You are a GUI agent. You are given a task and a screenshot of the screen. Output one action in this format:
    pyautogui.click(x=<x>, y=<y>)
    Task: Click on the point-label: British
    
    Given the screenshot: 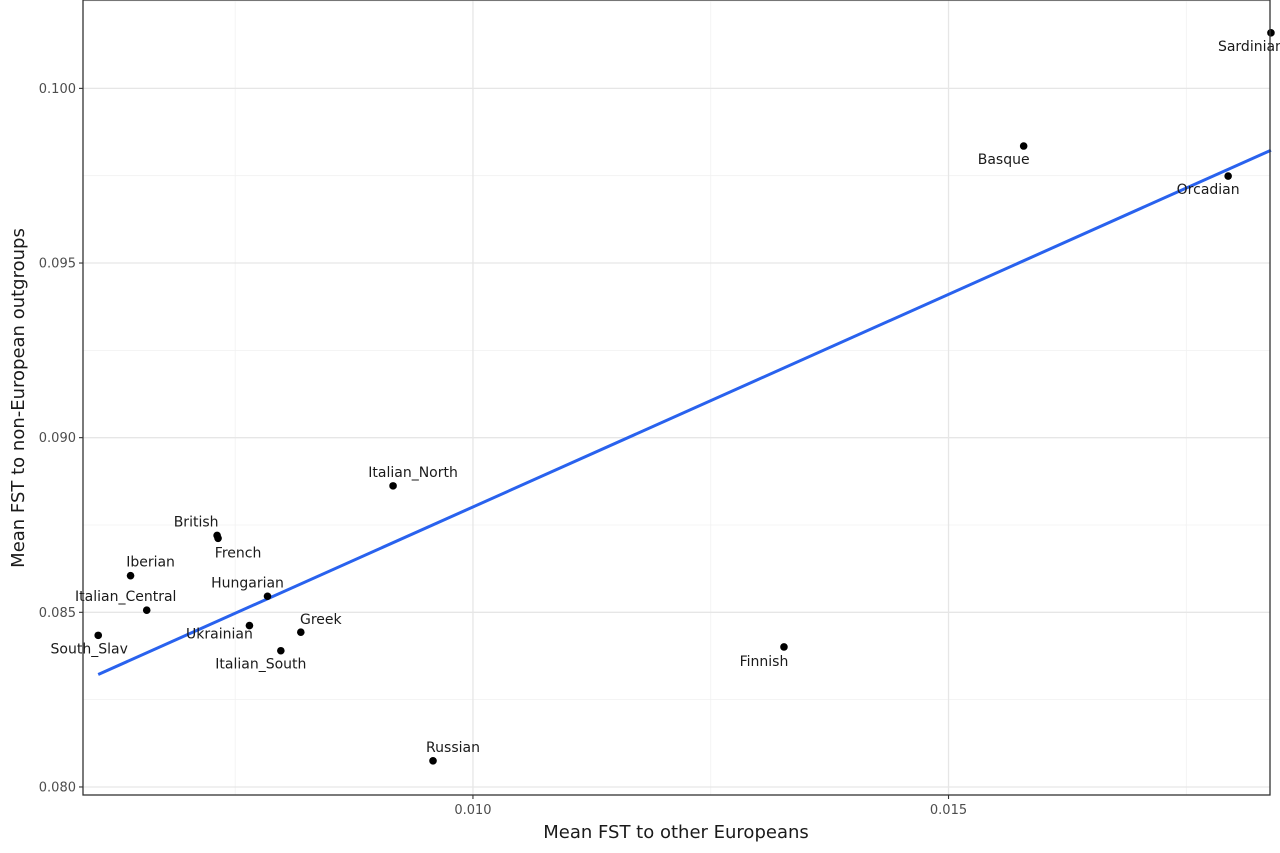 What is the action you would take?
    pyautogui.click(x=196, y=522)
    